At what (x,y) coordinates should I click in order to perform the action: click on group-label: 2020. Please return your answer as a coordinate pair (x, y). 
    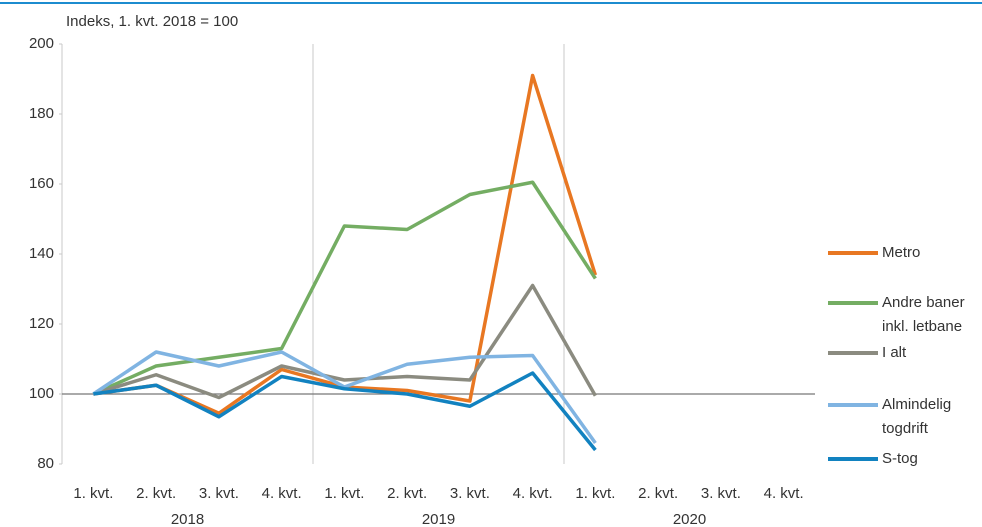
    Looking at the image, I should click on (689, 519).